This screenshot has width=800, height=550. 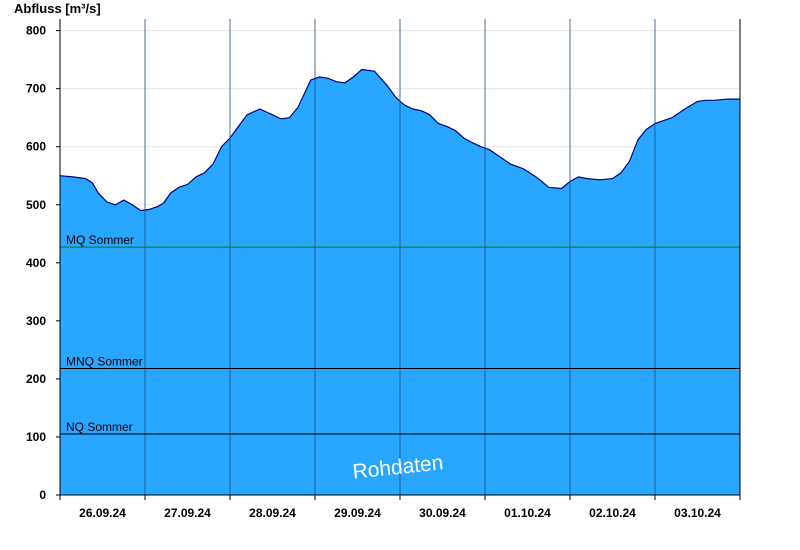 What do you see at coordinates (100, 240) in the screenshot?
I see `ref-label-0: MQ Sommer` at bounding box center [100, 240].